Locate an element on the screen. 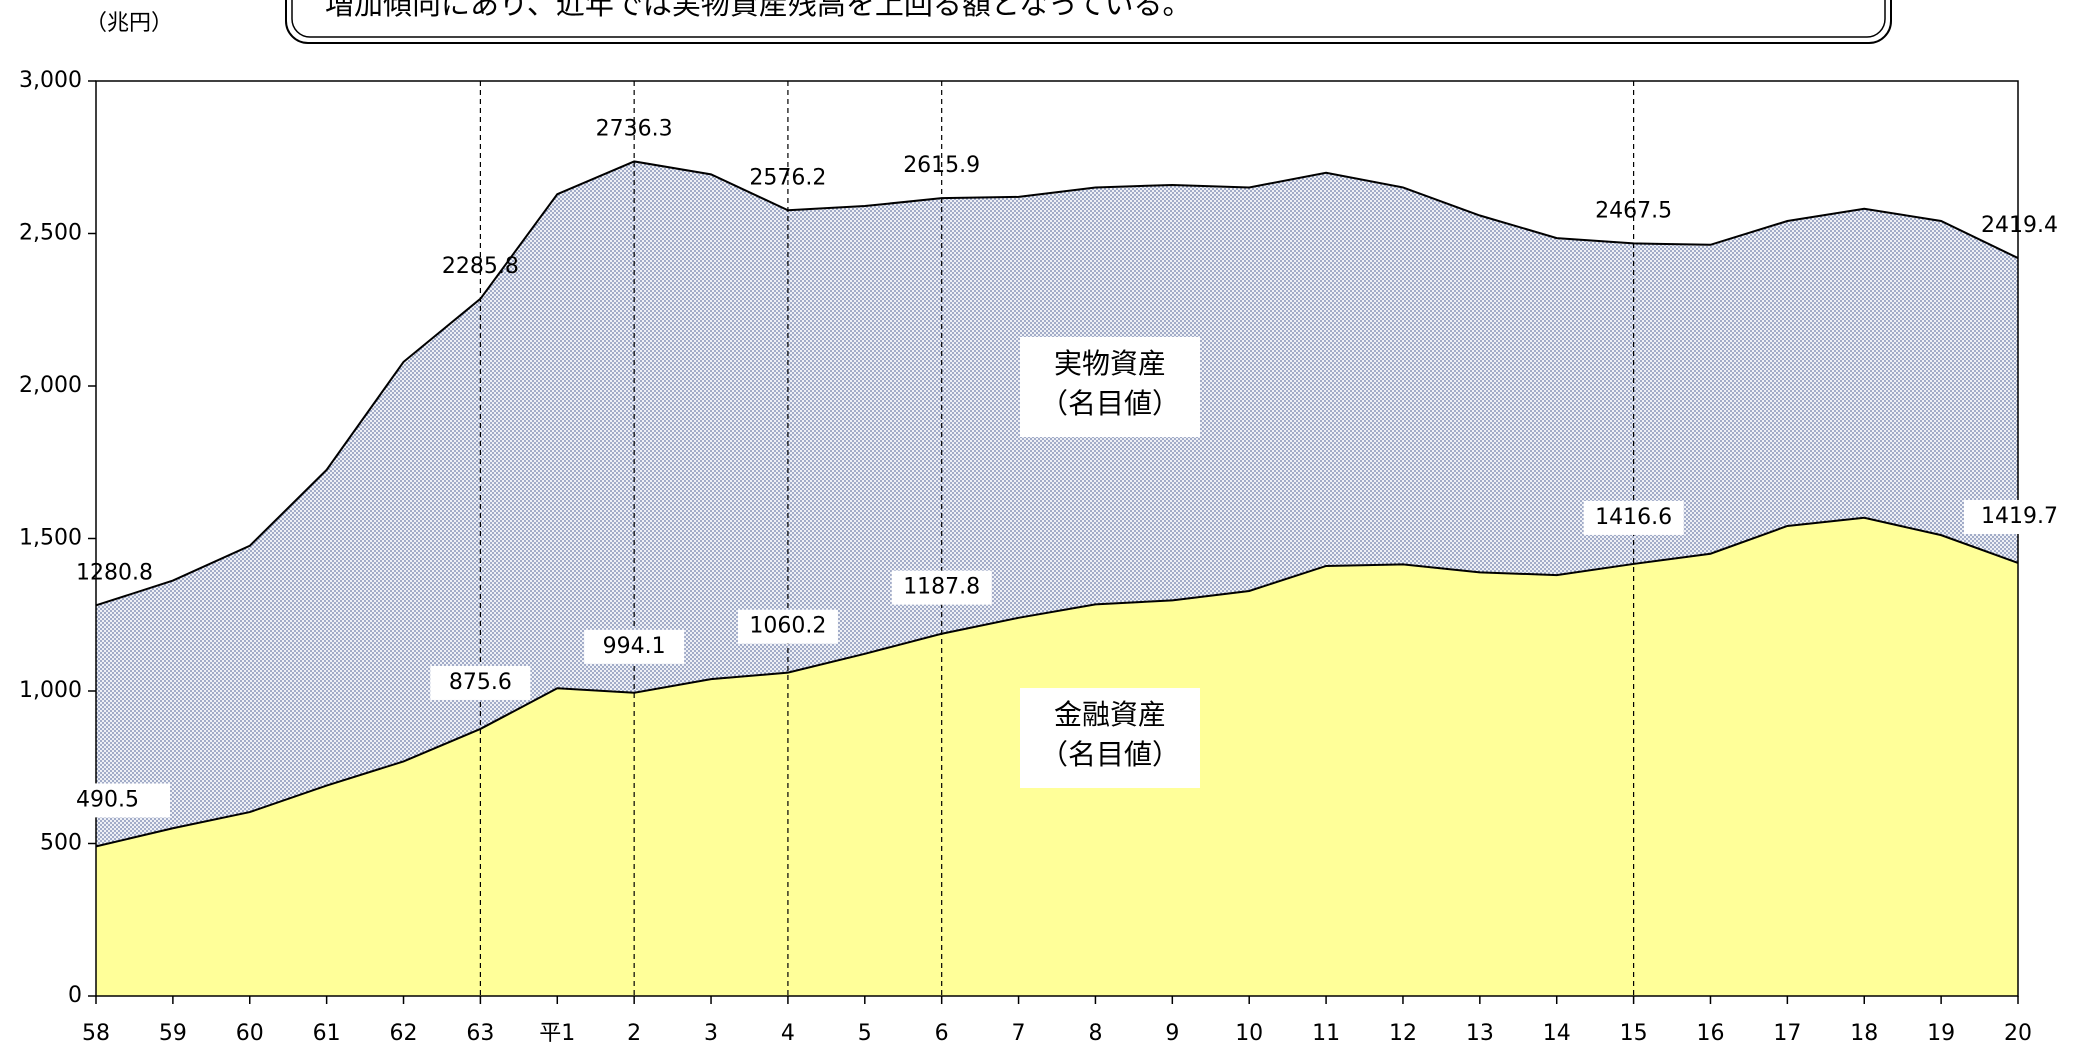 This screenshot has height=1046, width=2078. y-tick-label: 1,000 is located at coordinates (50, 690).